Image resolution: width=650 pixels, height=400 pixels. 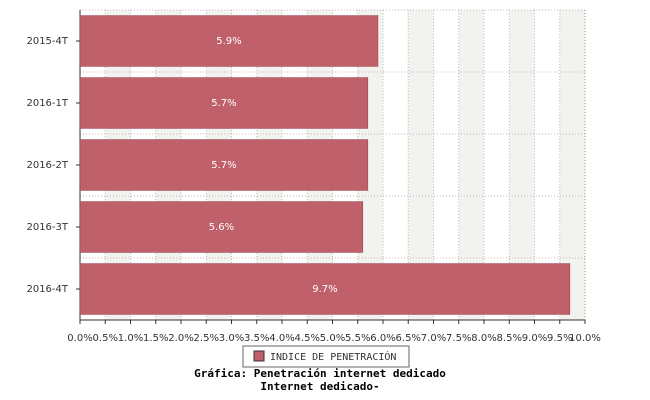 What do you see at coordinates (357, 338) in the screenshot?
I see `x-tick-label: 5.5%` at bounding box center [357, 338].